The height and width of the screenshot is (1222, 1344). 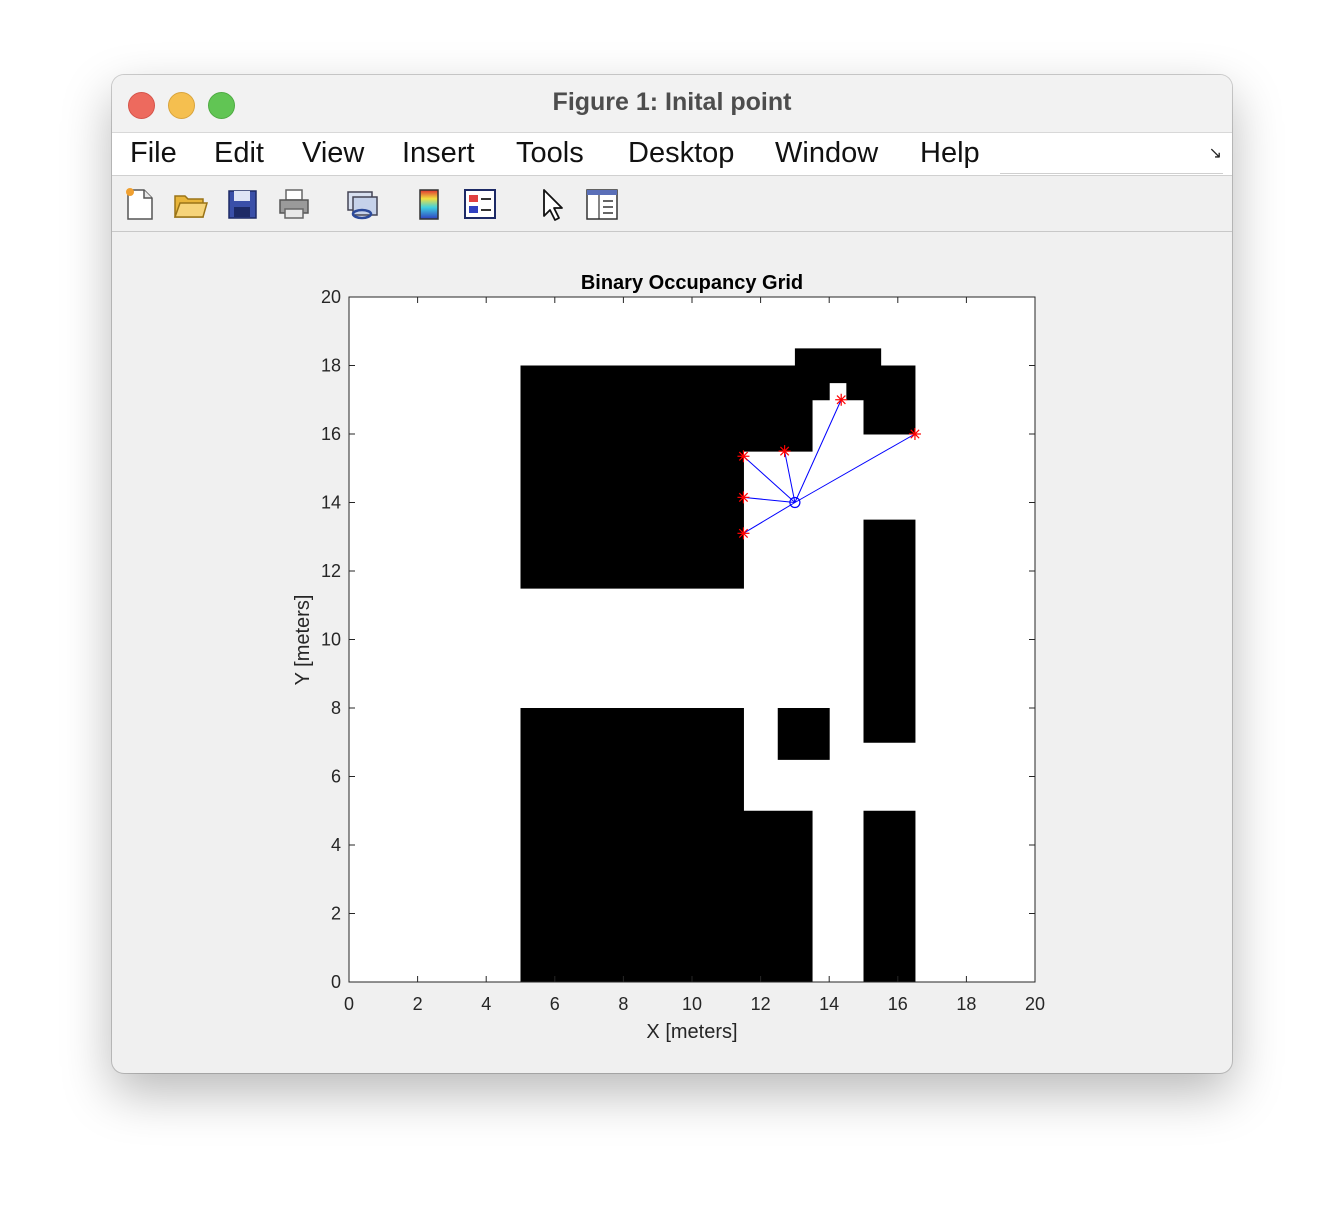 I want to click on sensor-origin-marker, so click(x=795, y=502).